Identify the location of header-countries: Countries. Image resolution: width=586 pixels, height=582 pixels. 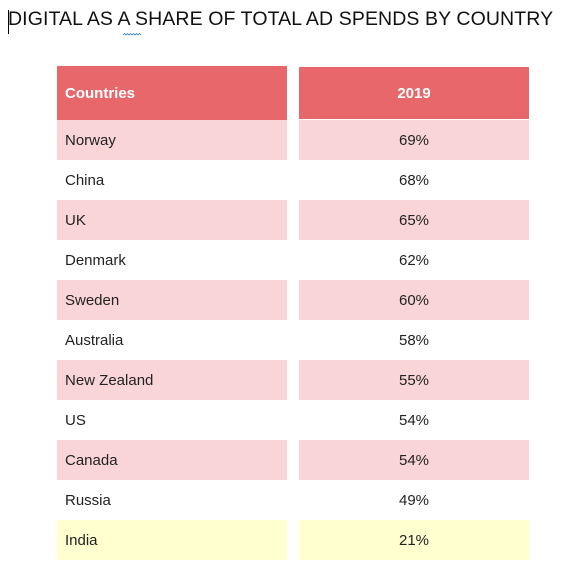
(172, 93).